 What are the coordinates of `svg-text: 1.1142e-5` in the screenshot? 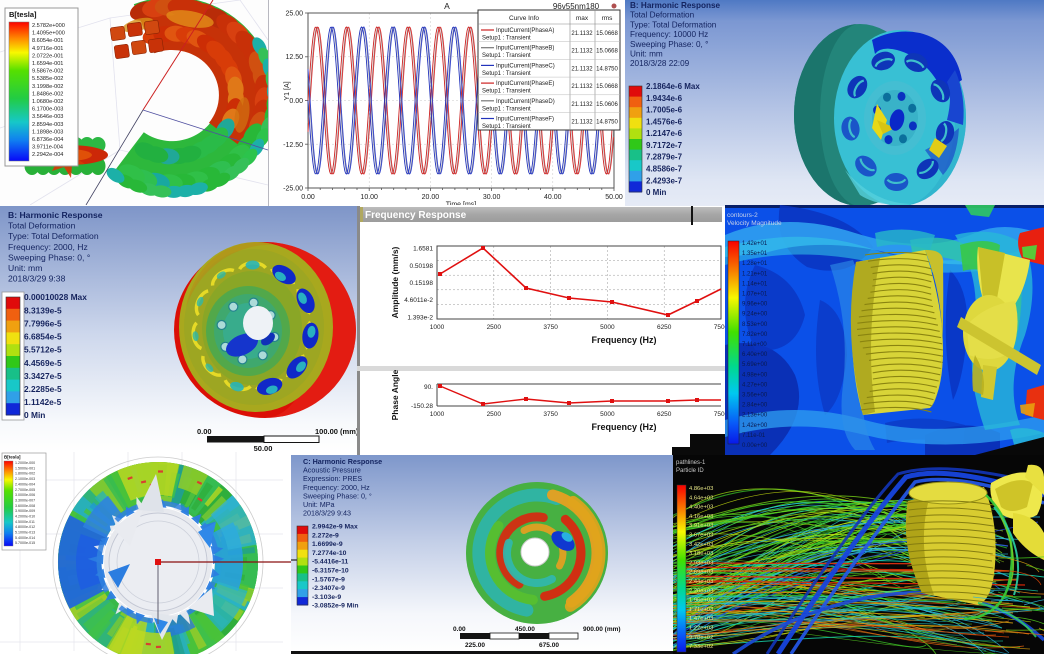 It's located at (43, 402).